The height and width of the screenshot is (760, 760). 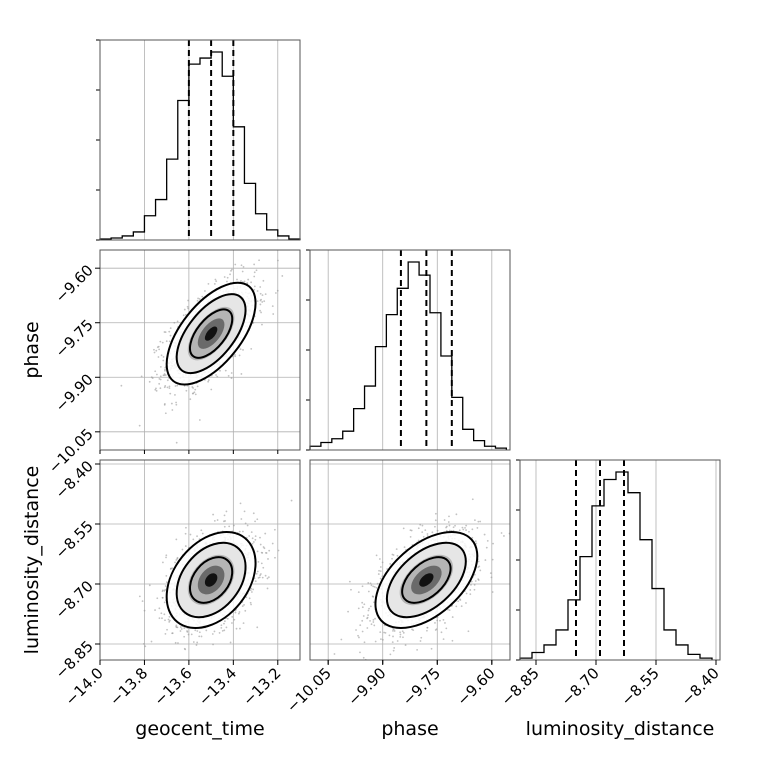 What do you see at coordinates (640, 686) in the screenshot?
I see `x-tick-label: −8.55` at bounding box center [640, 686].